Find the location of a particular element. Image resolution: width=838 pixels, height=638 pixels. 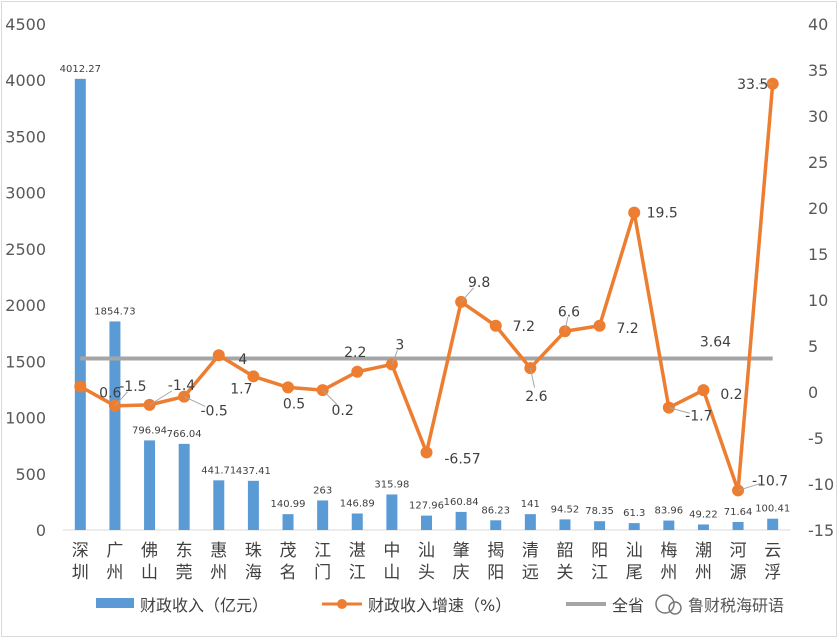

bar-data-label: 61.3 is located at coordinates (634, 513).